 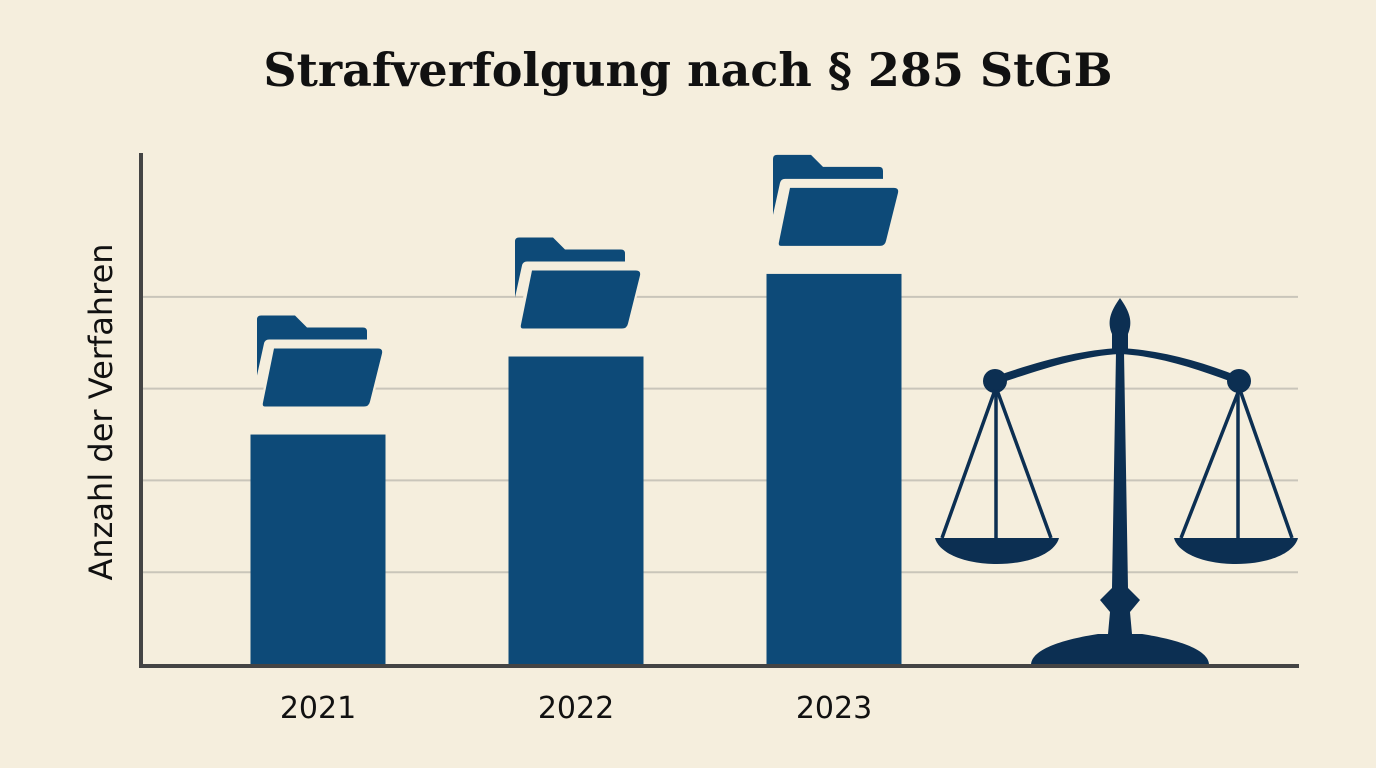 I want to click on scale-left-pan, so click(x=997, y=551).